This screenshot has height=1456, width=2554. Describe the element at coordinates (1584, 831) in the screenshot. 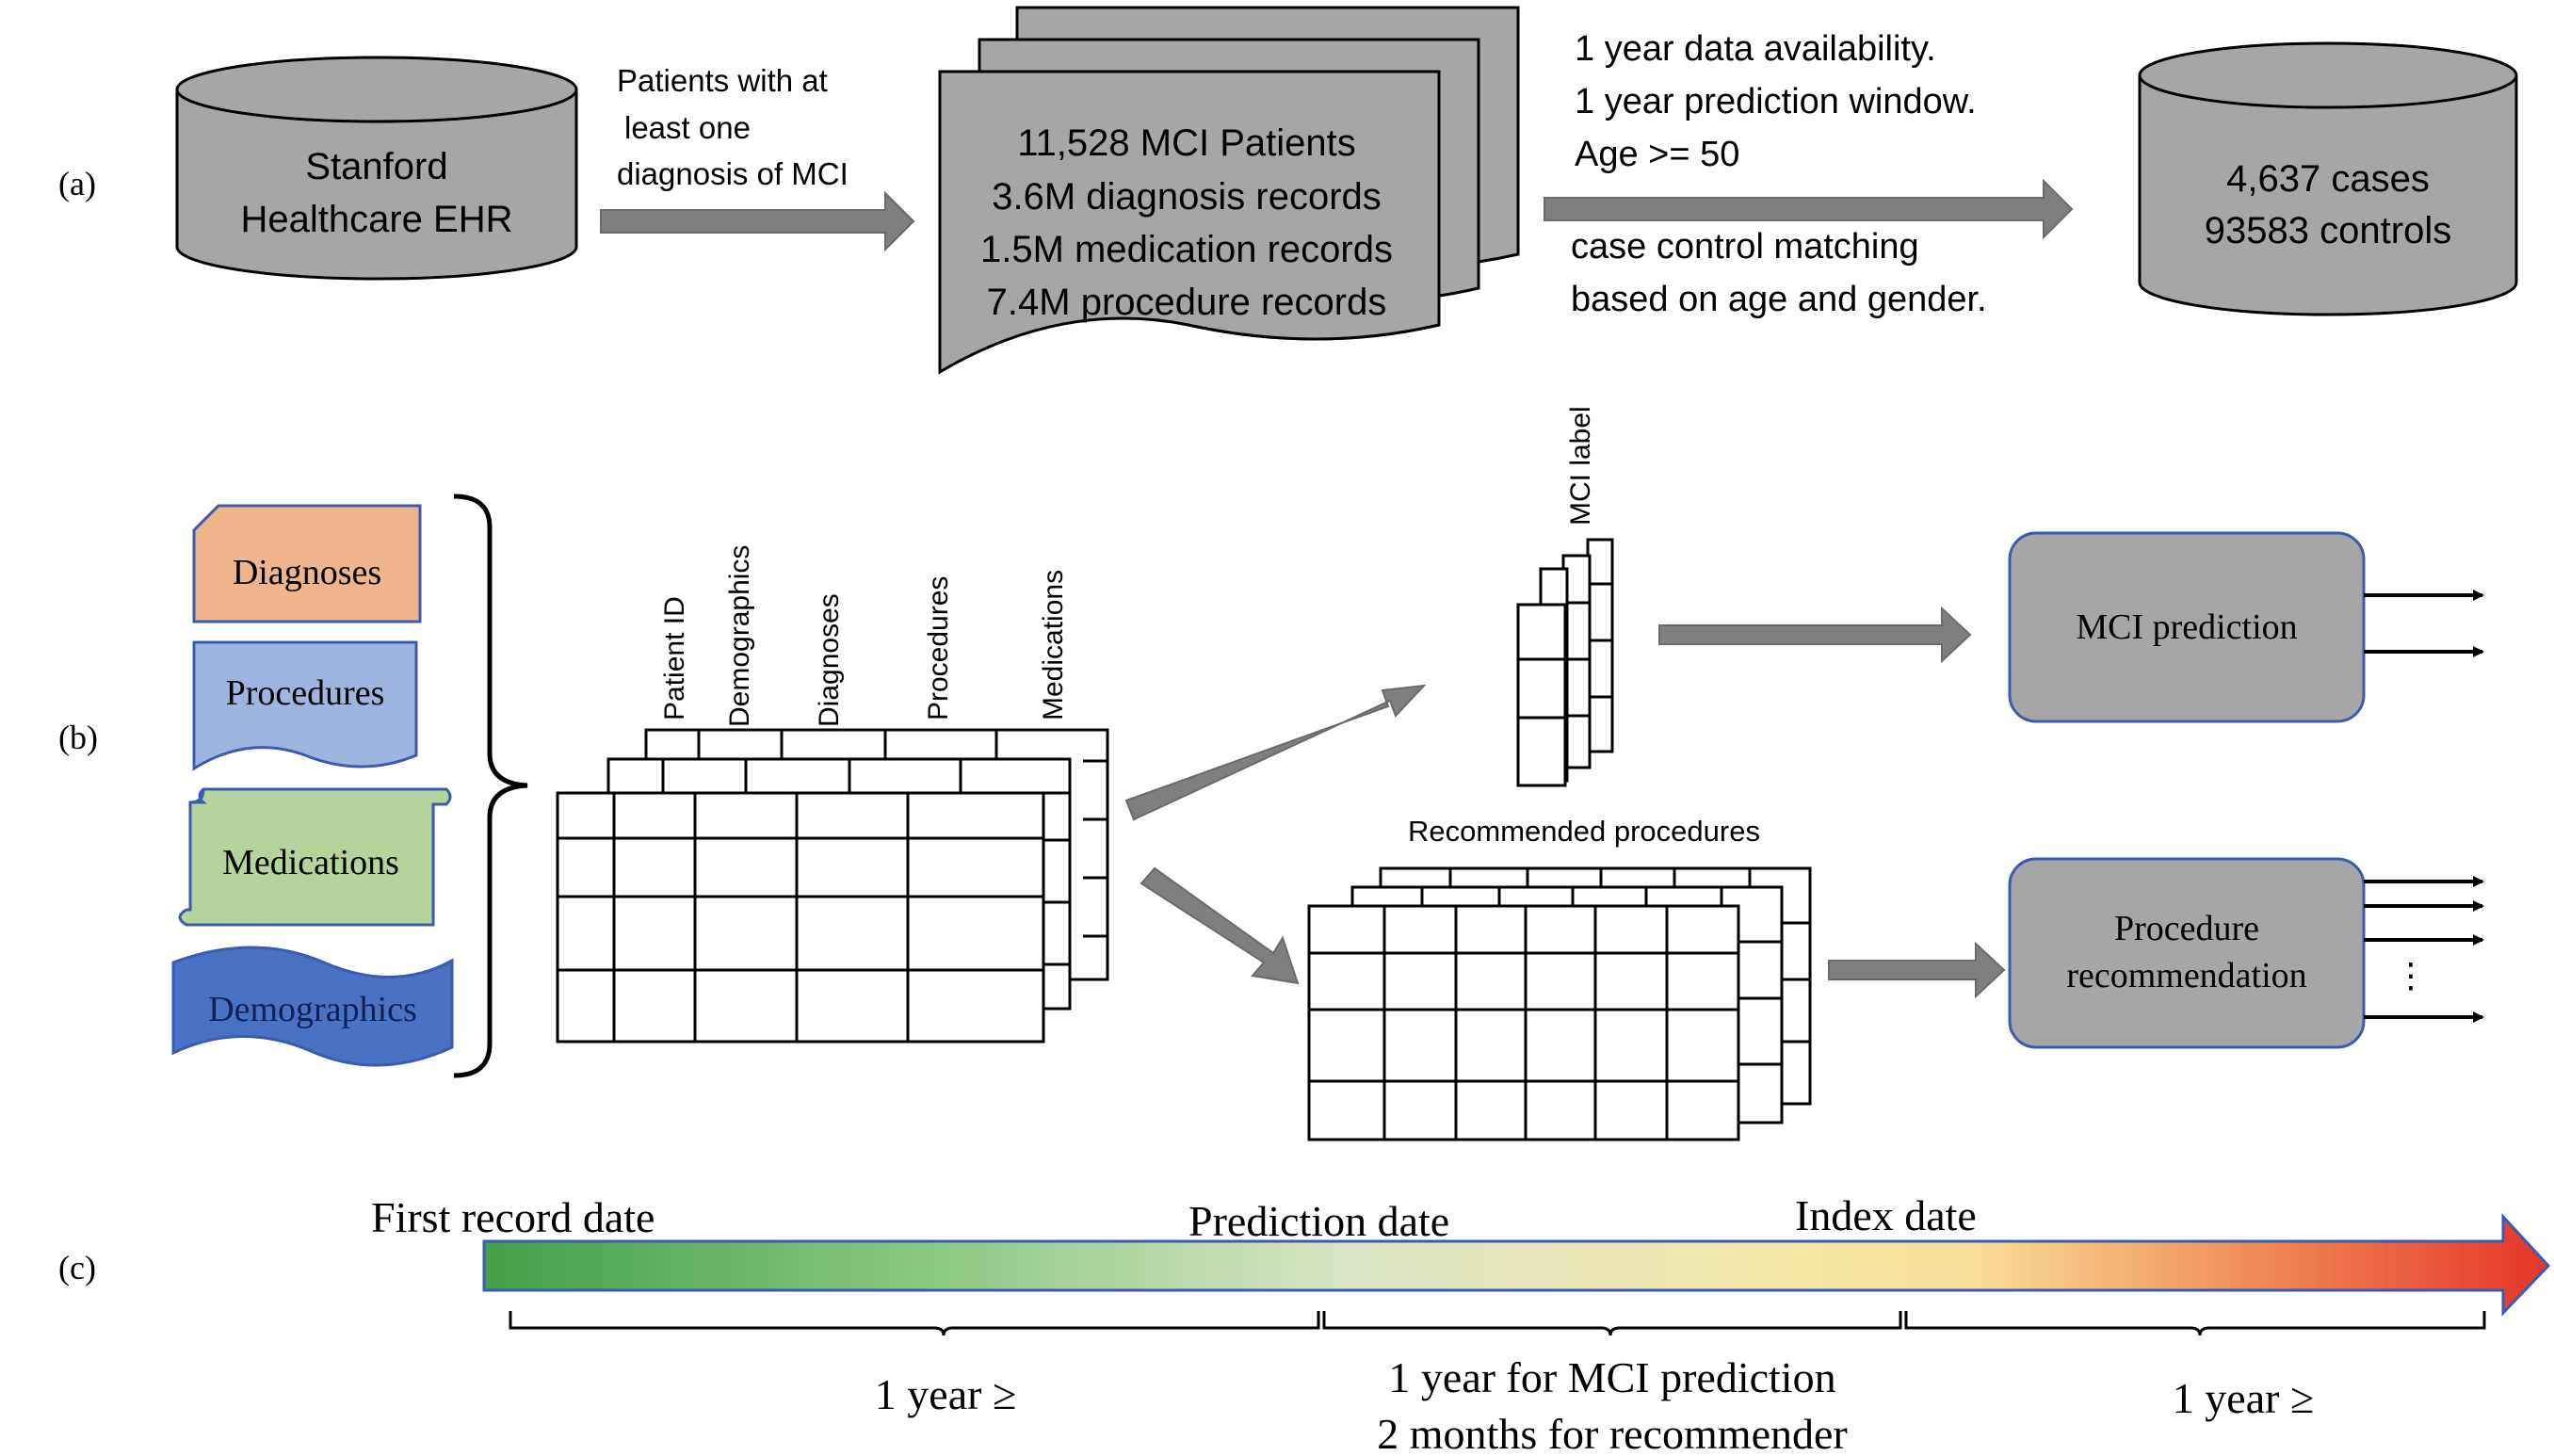

I see `recommended-procedures-title: Recommended procedures` at that location.